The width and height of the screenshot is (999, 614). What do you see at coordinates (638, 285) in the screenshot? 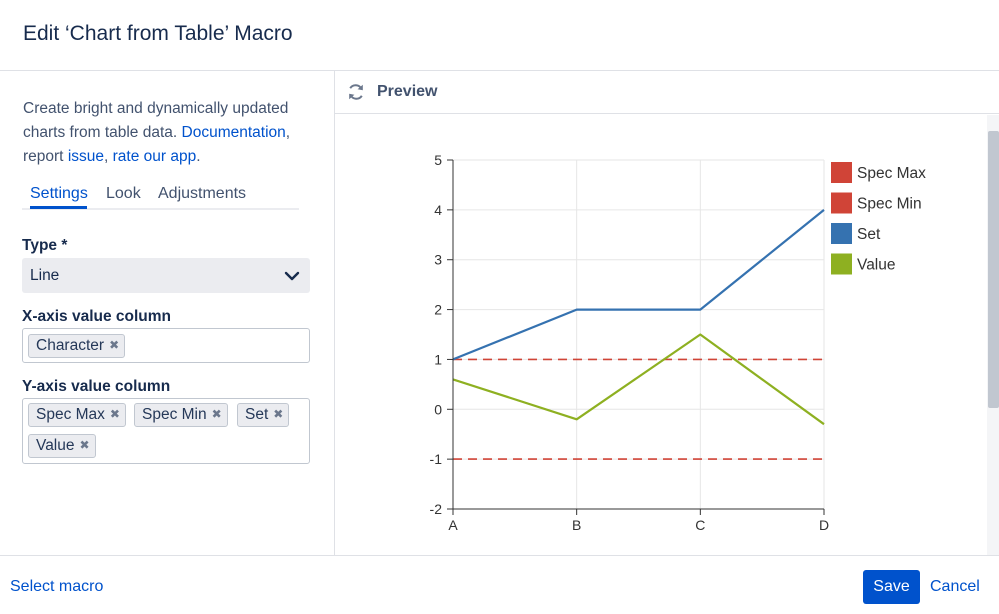
I see `series-line-set` at bounding box center [638, 285].